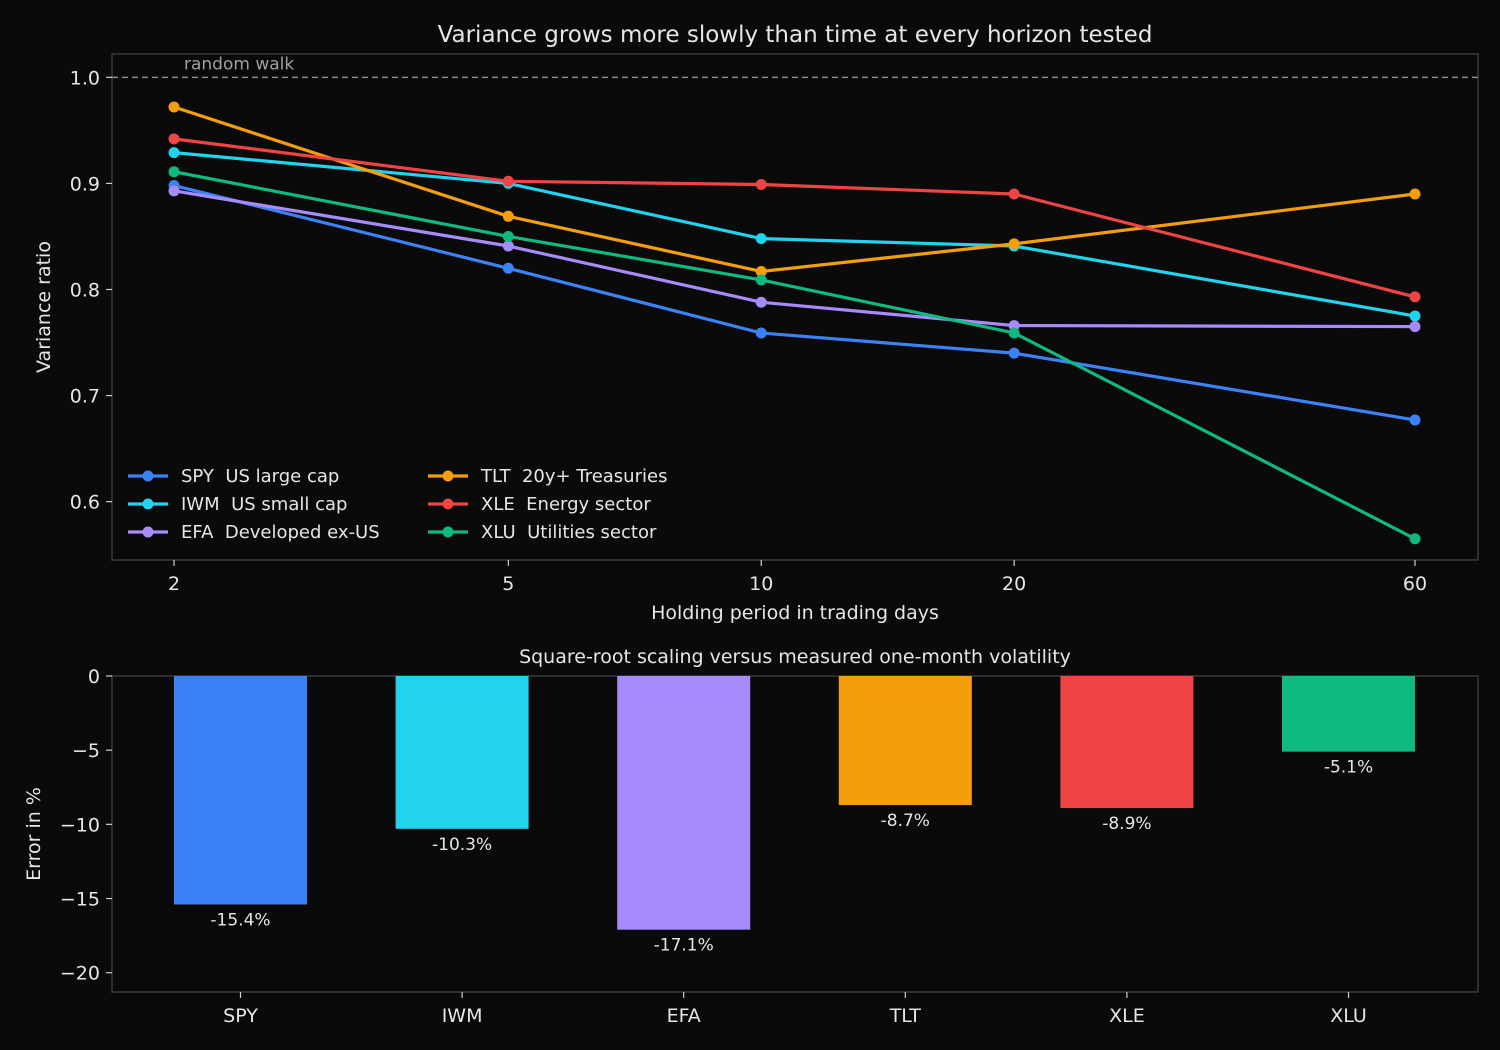 The image size is (1500, 1050). Describe the element at coordinates (1348, 1016) in the screenshot. I see `bottom-x-tick-label: XLU` at that location.